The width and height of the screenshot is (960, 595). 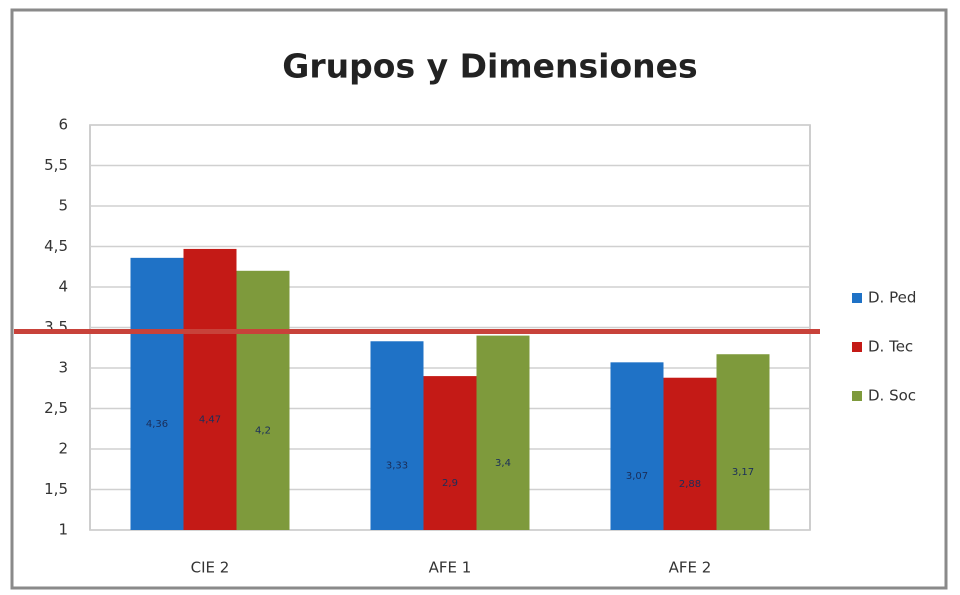 What do you see at coordinates (157, 424) in the screenshot?
I see `data-label: 4,36` at bounding box center [157, 424].